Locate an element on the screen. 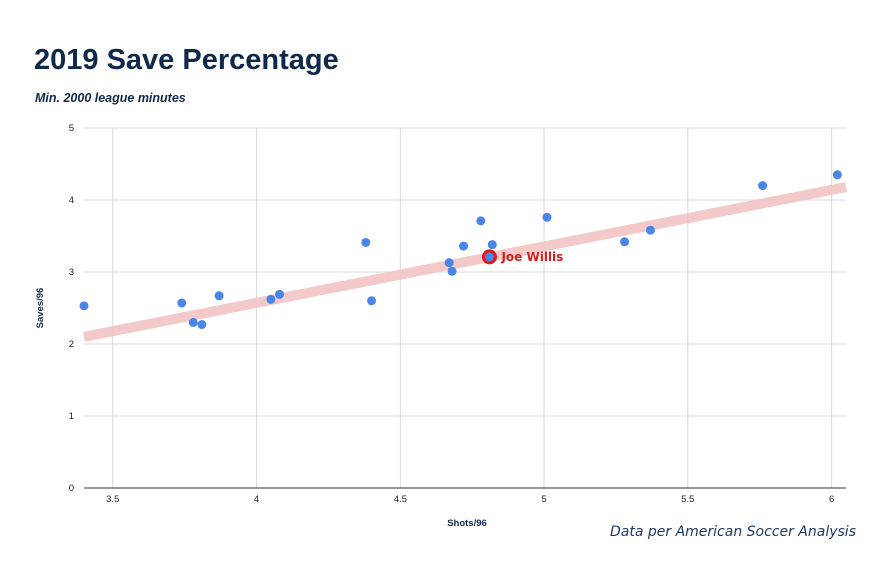 Image resolution: width=894 pixels, height=562 pixels. x-tick-label: 4 is located at coordinates (256, 499).